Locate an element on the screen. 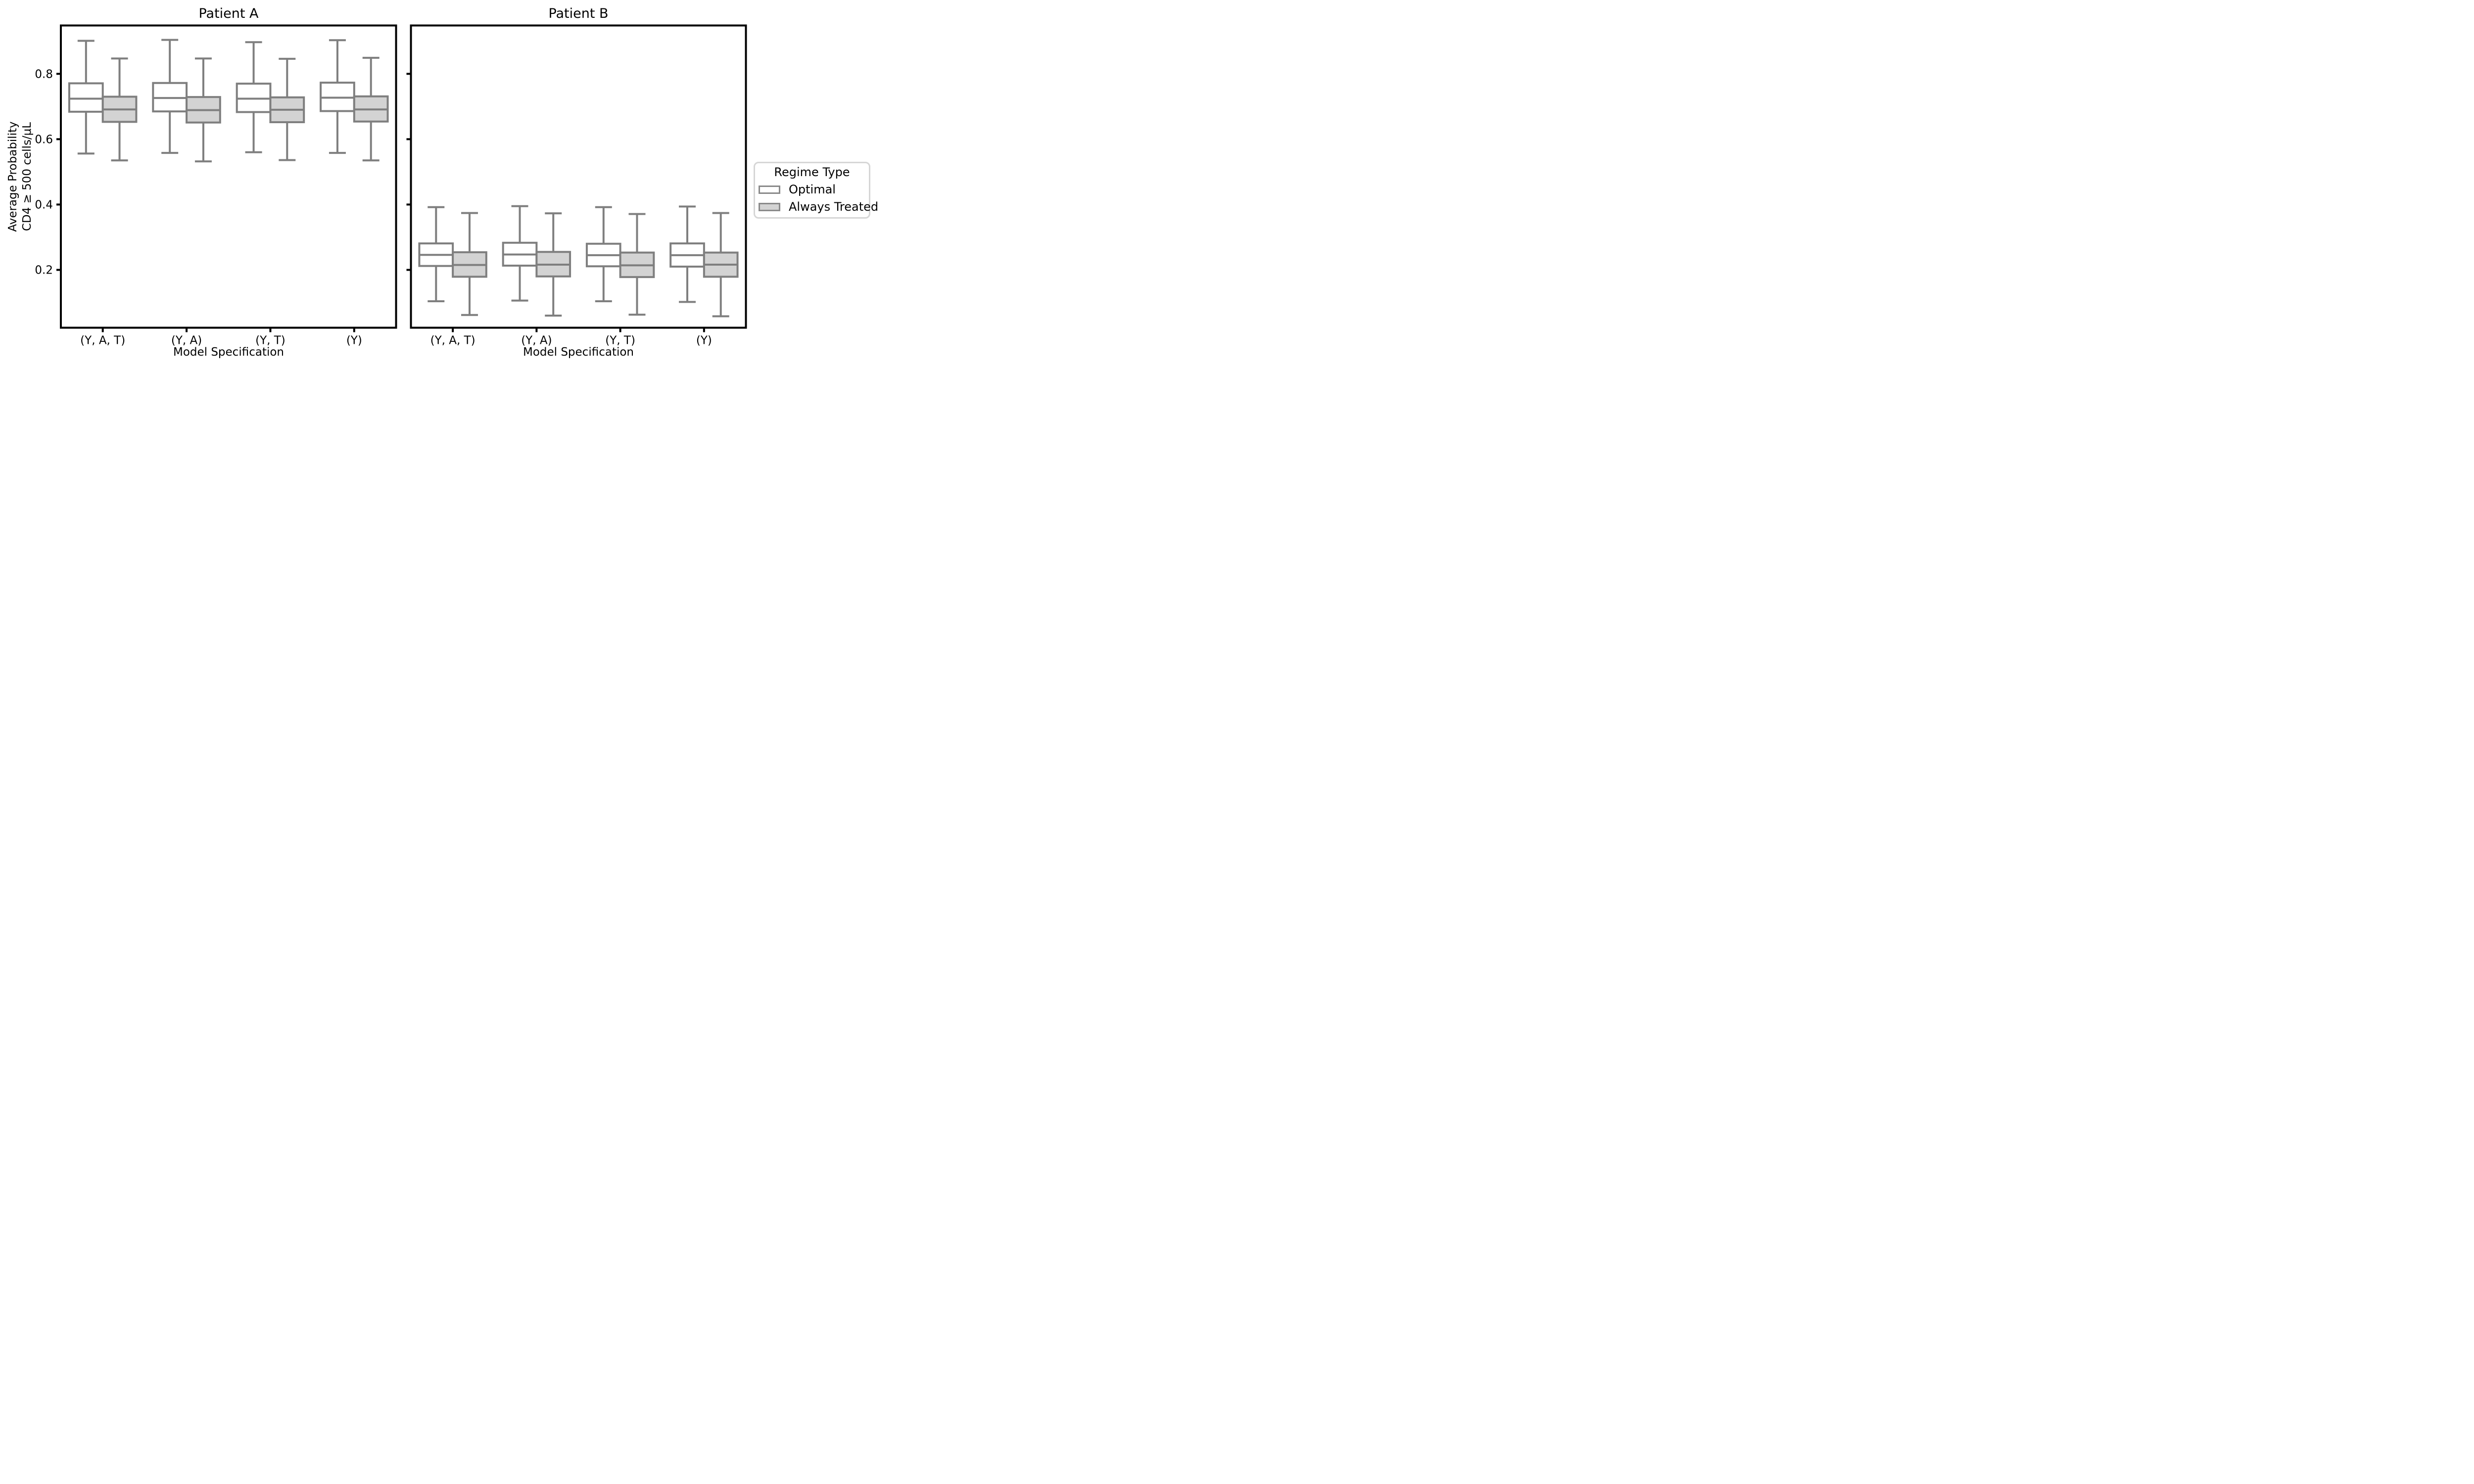 The image size is (2474, 1484). iqr-box is located at coordinates (86, 97).